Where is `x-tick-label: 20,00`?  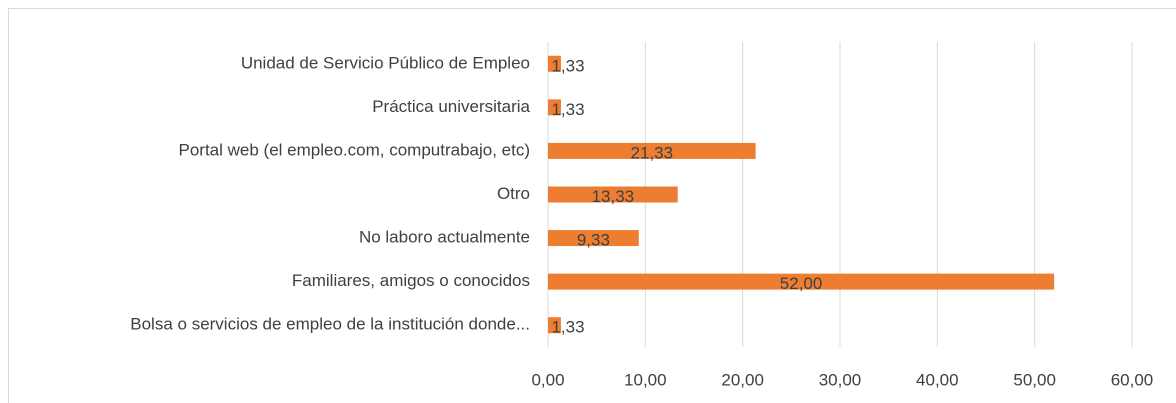
x-tick-label: 20,00 is located at coordinates (742, 379).